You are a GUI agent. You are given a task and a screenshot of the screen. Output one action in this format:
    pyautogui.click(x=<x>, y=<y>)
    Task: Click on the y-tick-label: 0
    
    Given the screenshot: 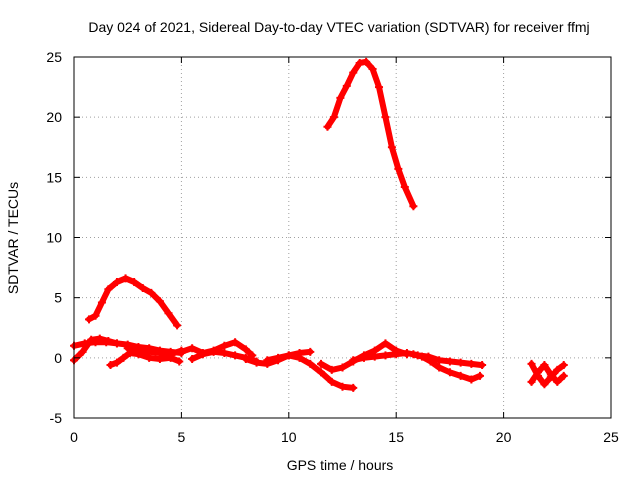 What is the action you would take?
    pyautogui.click(x=58, y=358)
    